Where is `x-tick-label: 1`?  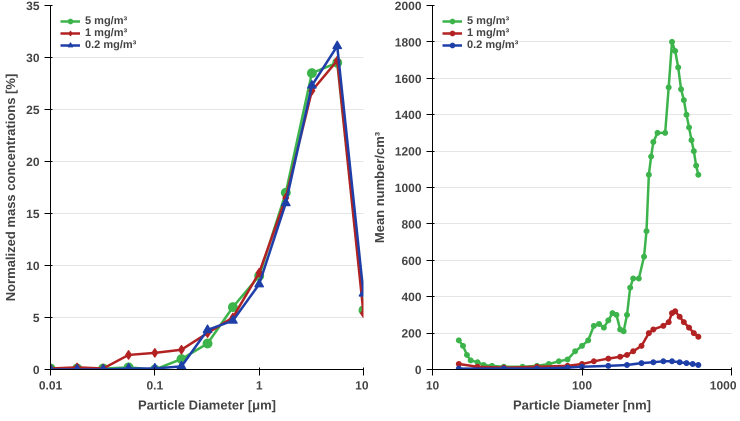
x-tick-label: 1 is located at coordinates (259, 385).